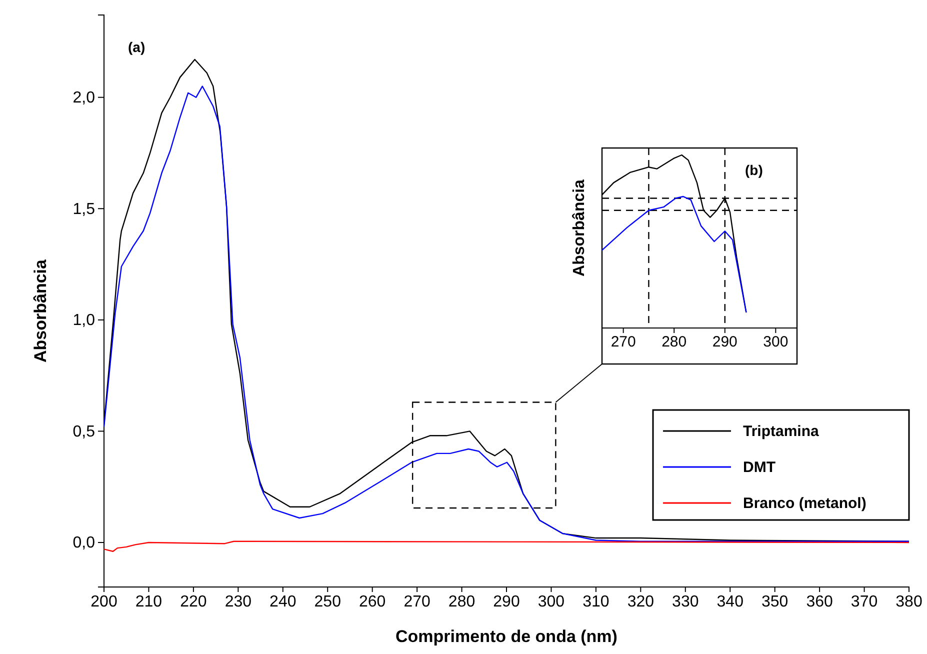 The image size is (927, 654). What do you see at coordinates (84, 97) in the screenshot?
I see `y-tick-label: 2,0` at bounding box center [84, 97].